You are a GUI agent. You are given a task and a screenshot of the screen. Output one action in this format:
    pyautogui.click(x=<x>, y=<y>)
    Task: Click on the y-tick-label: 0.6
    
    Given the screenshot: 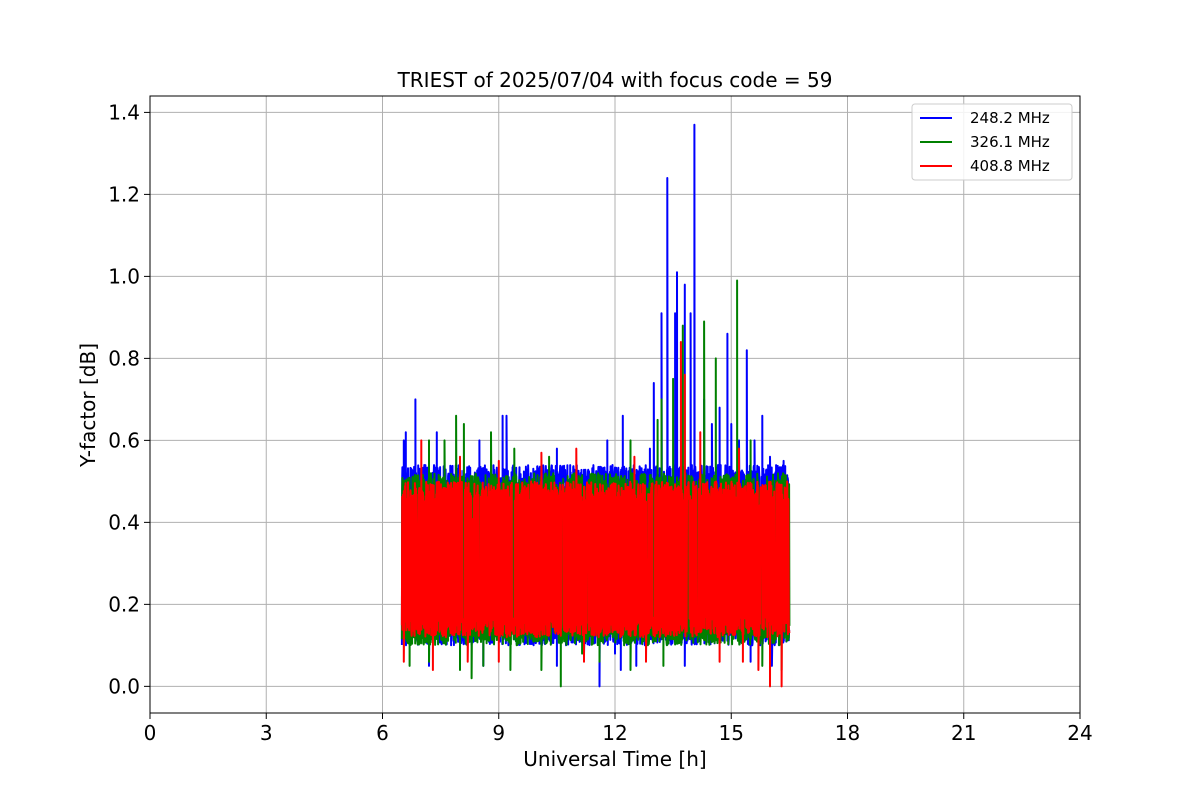 What is the action you would take?
    pyautogui.click(x=124, y=440)
    